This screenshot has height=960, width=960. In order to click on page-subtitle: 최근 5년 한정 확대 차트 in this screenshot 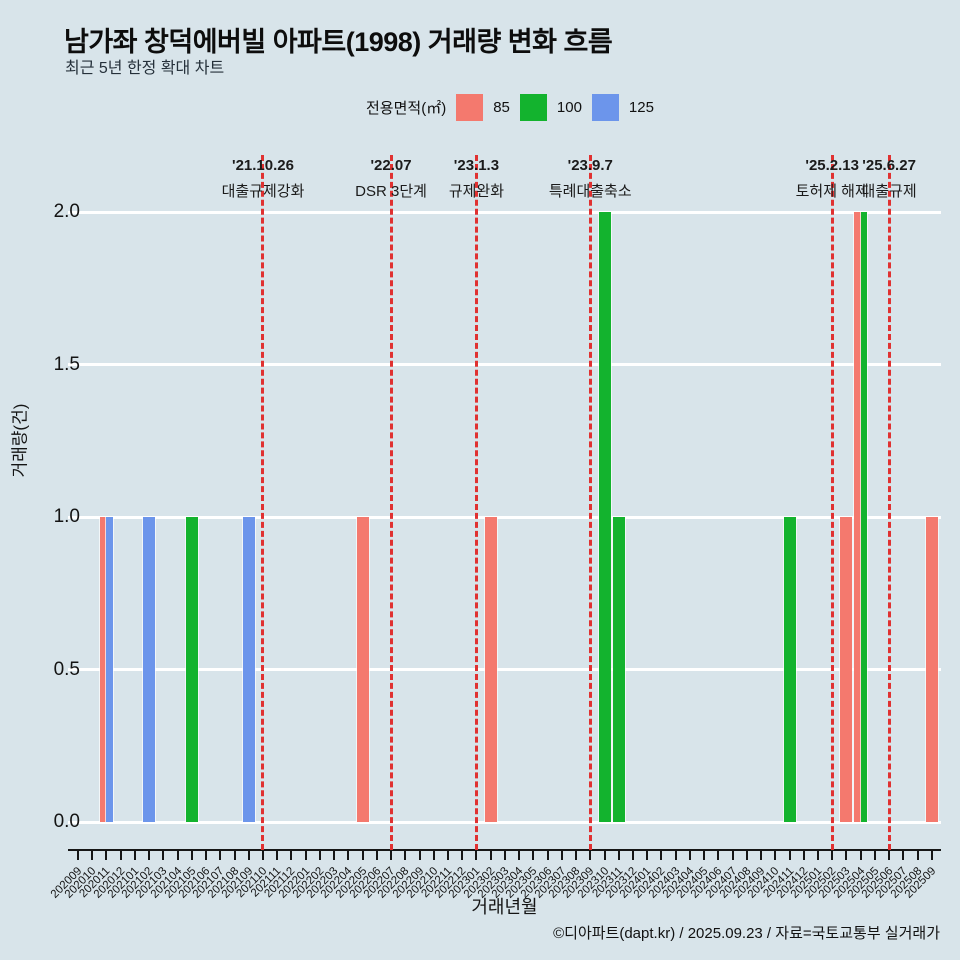, I will do `click(145, 68)`.